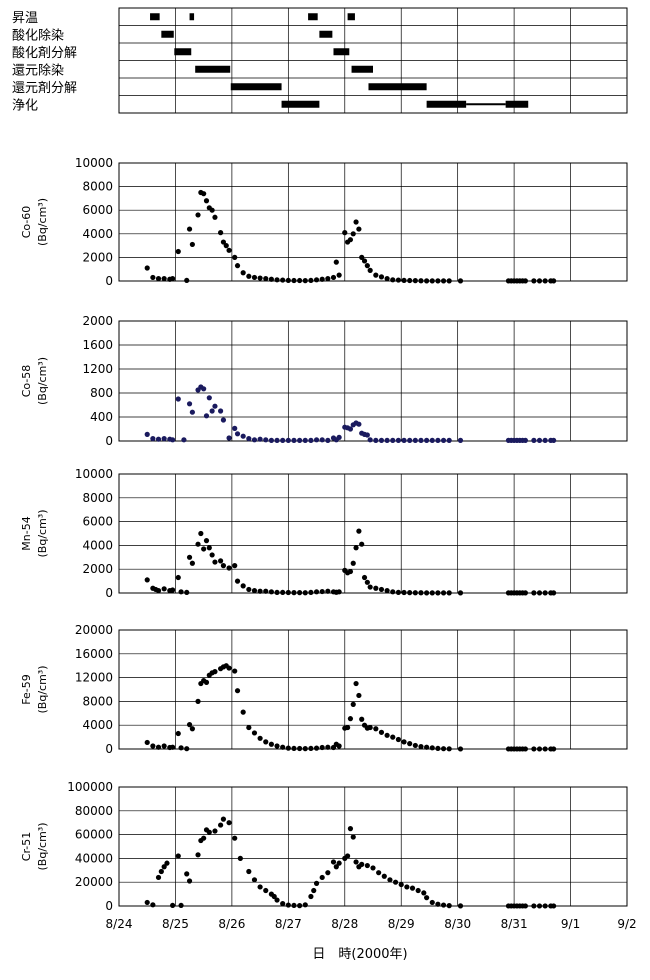  Describe the element at coordinates (97, 369) in the screenshot. I see `y-tick-label: 1200` at that location.